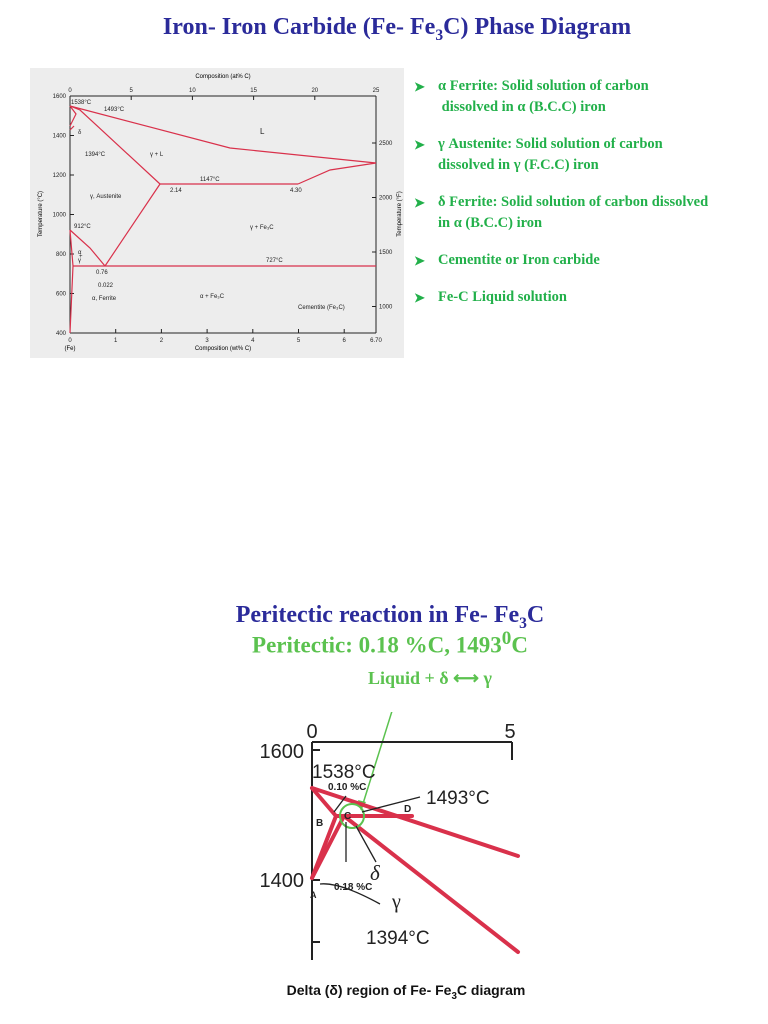 This screenshot has height=1024, width=768. Describe the element at coordinates (61, 334) in the screenshot. I see `left-tick-label: 400` at that location.